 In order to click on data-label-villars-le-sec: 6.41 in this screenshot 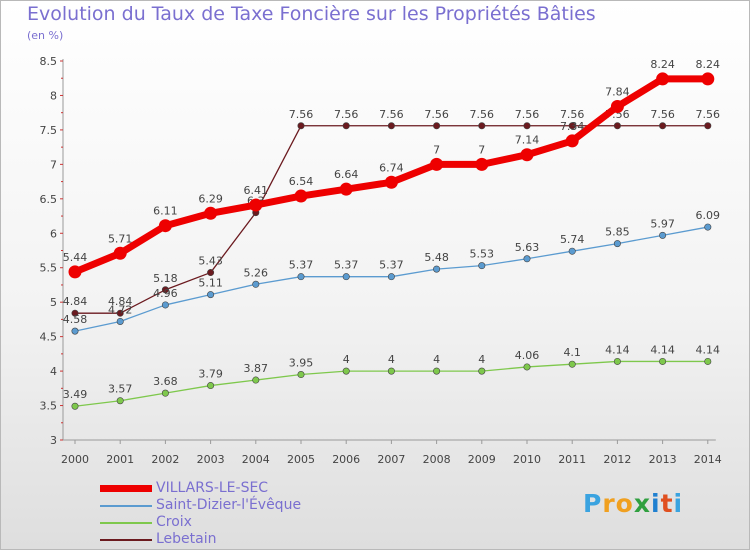, I will do `click(256, 190)`.